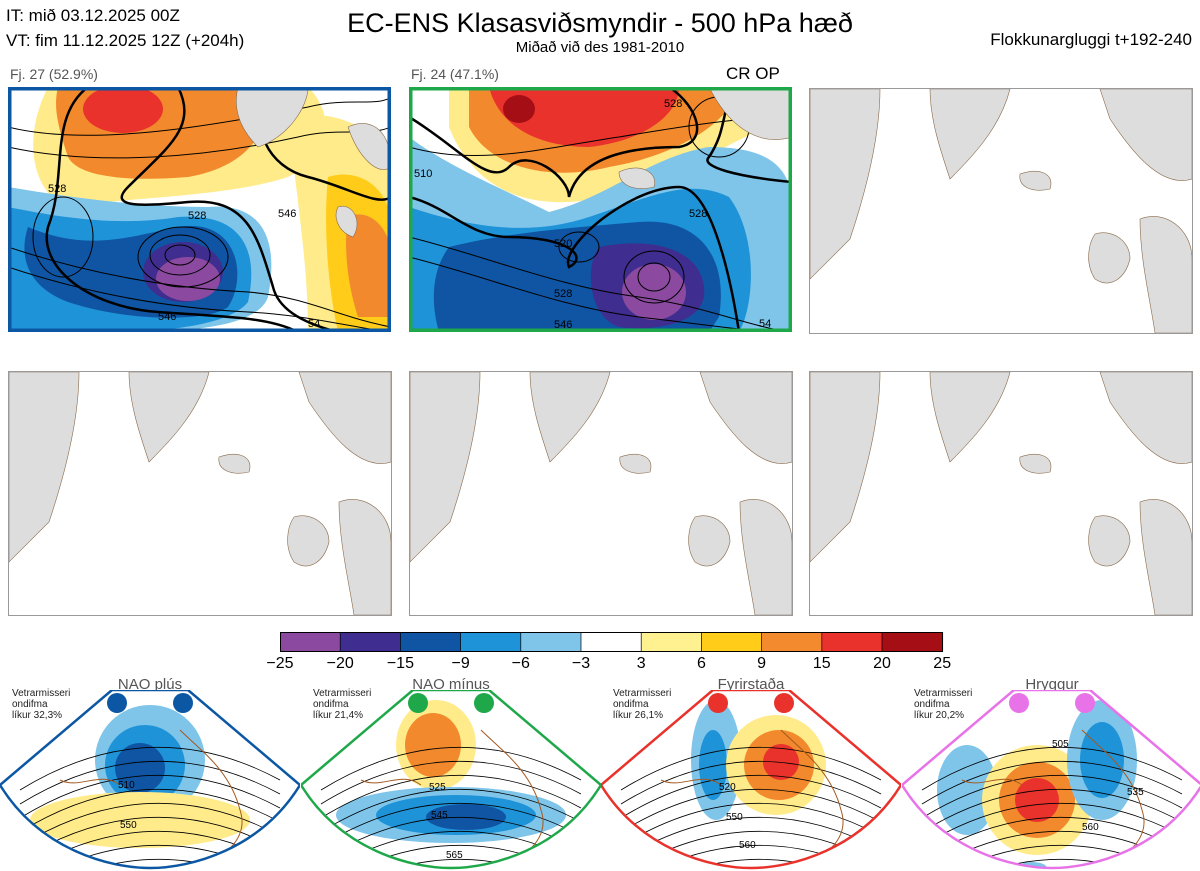 Image resolution: width=1200 pixels, height=871 pixels. What do you see at coordinates (563, 294) in the screenshot?
I see `cluster-2-contour-label: 528` at bounding box center [563, 294].